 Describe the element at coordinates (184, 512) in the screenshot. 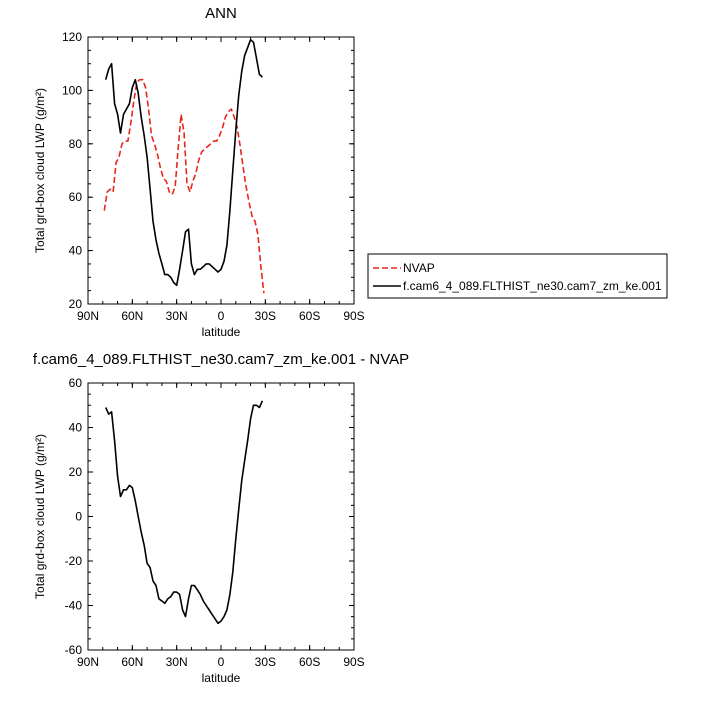

I see `series-line-difference` at that location.